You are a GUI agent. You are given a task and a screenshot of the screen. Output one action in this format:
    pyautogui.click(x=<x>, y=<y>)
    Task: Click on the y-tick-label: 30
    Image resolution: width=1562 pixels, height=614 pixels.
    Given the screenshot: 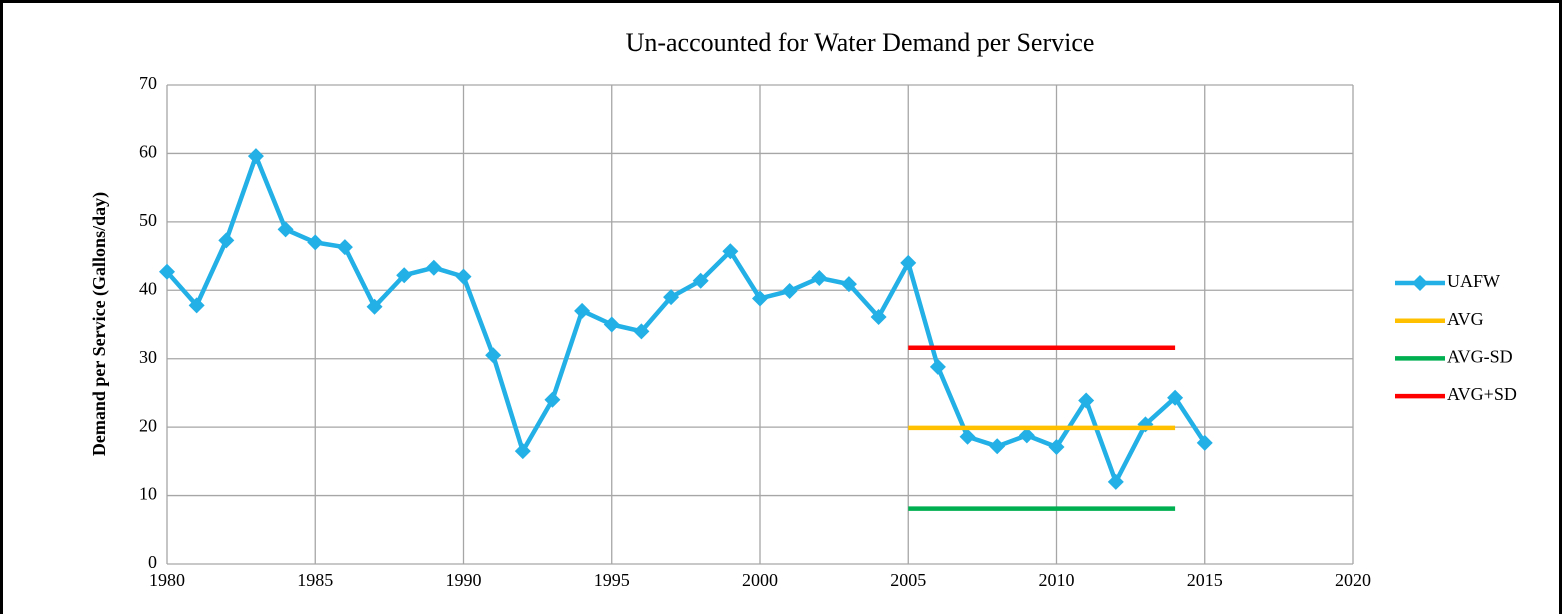 What is the action you would take?
    pyautogui.click(x=148, y=357)
    